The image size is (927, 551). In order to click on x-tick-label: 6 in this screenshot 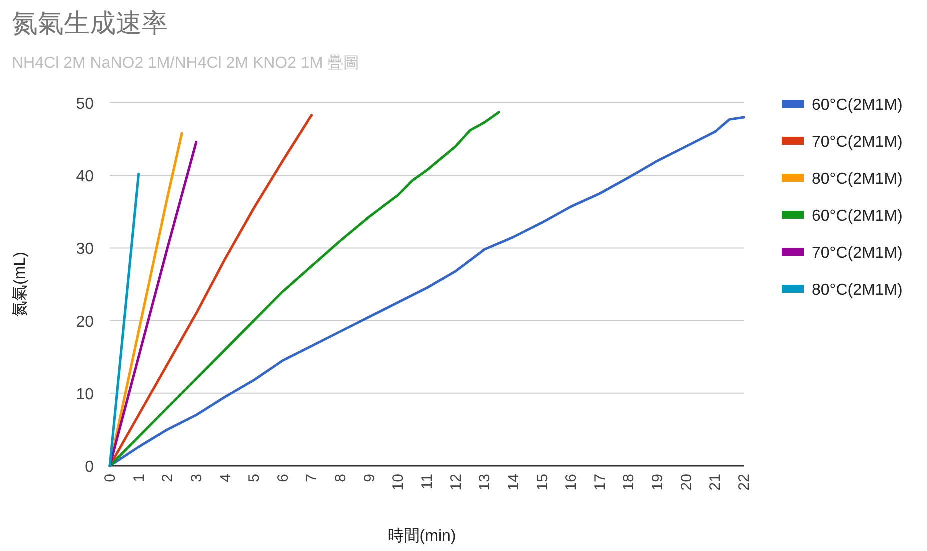, I will do `click(283, 478)`.